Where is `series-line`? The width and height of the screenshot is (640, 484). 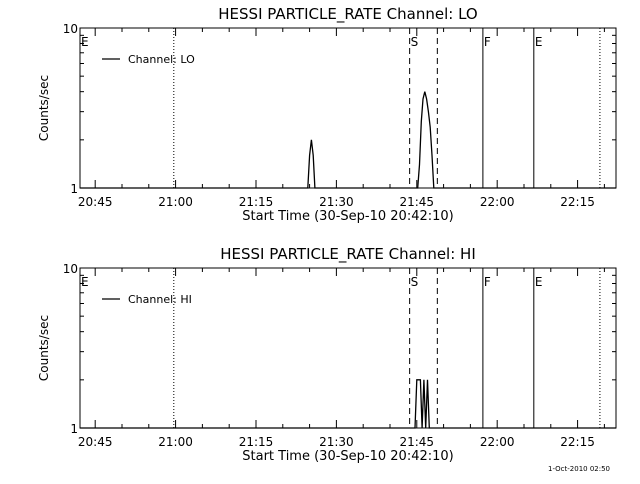 series-line is located at coordinates (348, 404).